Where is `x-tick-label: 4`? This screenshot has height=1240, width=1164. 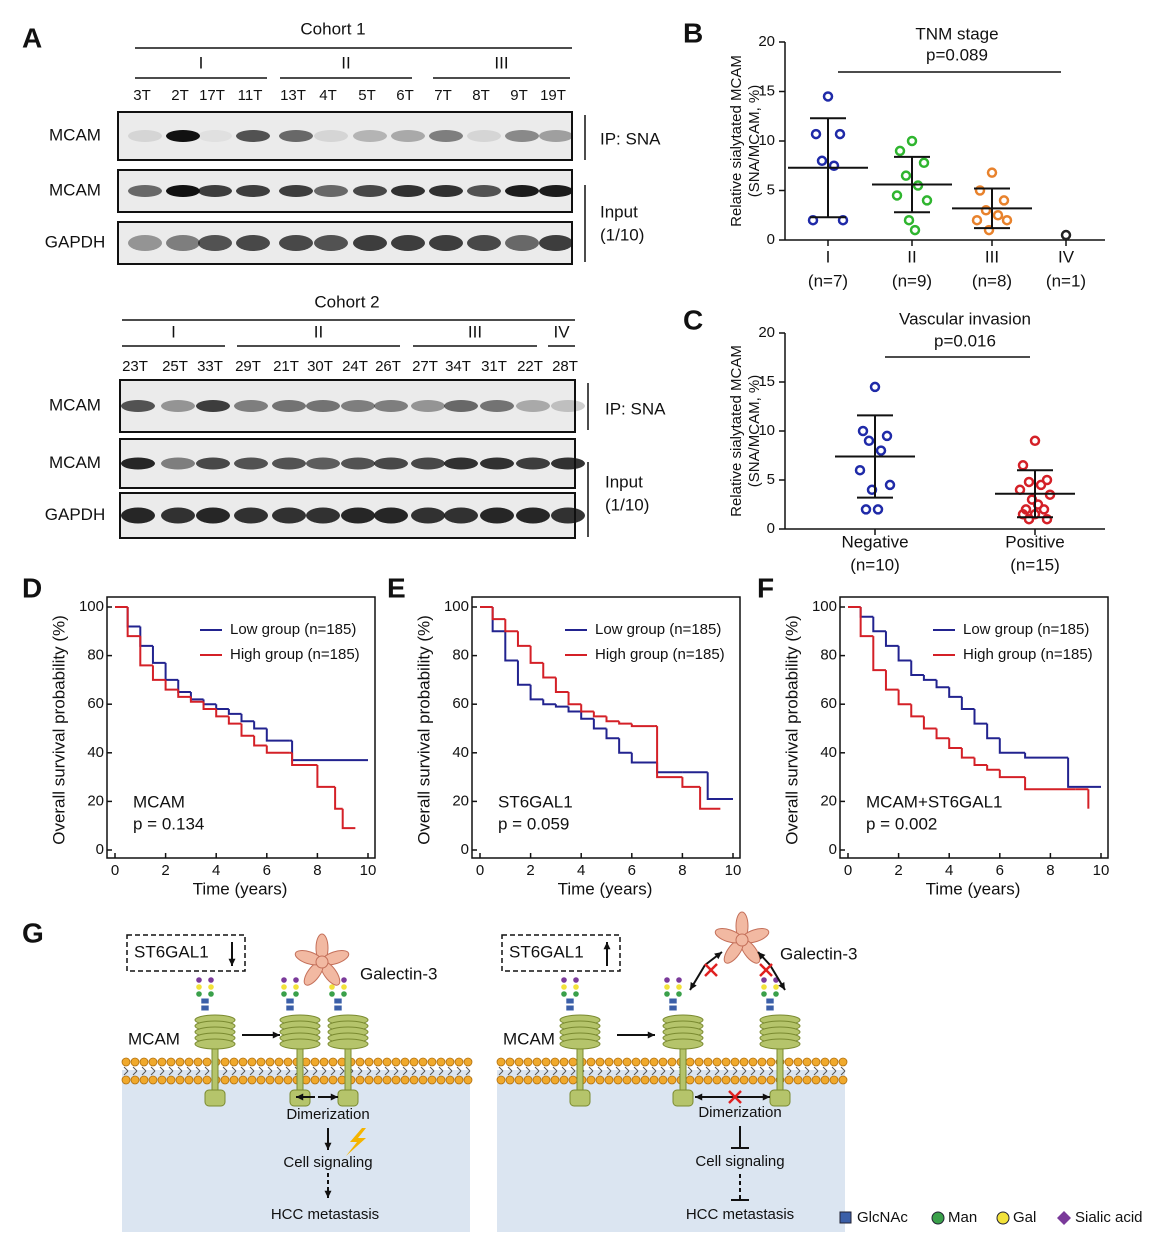 x-tick-label: 4 is located at coordinates (216, 870).